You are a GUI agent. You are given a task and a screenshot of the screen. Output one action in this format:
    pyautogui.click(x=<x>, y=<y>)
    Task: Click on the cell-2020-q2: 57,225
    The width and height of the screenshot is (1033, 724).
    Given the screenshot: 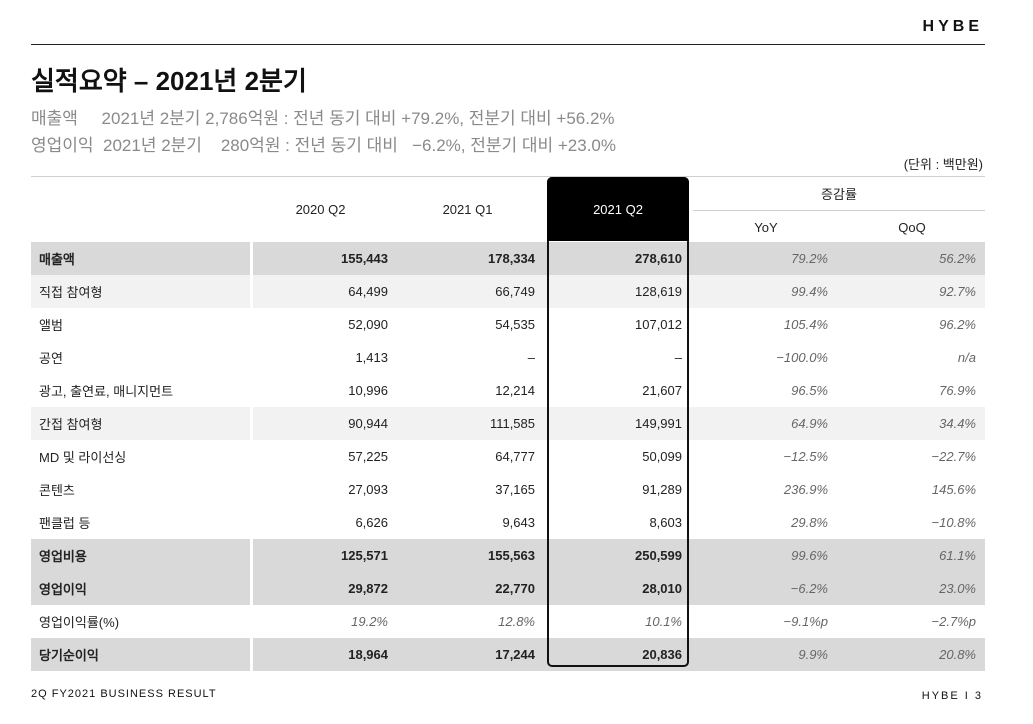 What is the action you would take?
    pyautogui.click(x=368, y=456)
    